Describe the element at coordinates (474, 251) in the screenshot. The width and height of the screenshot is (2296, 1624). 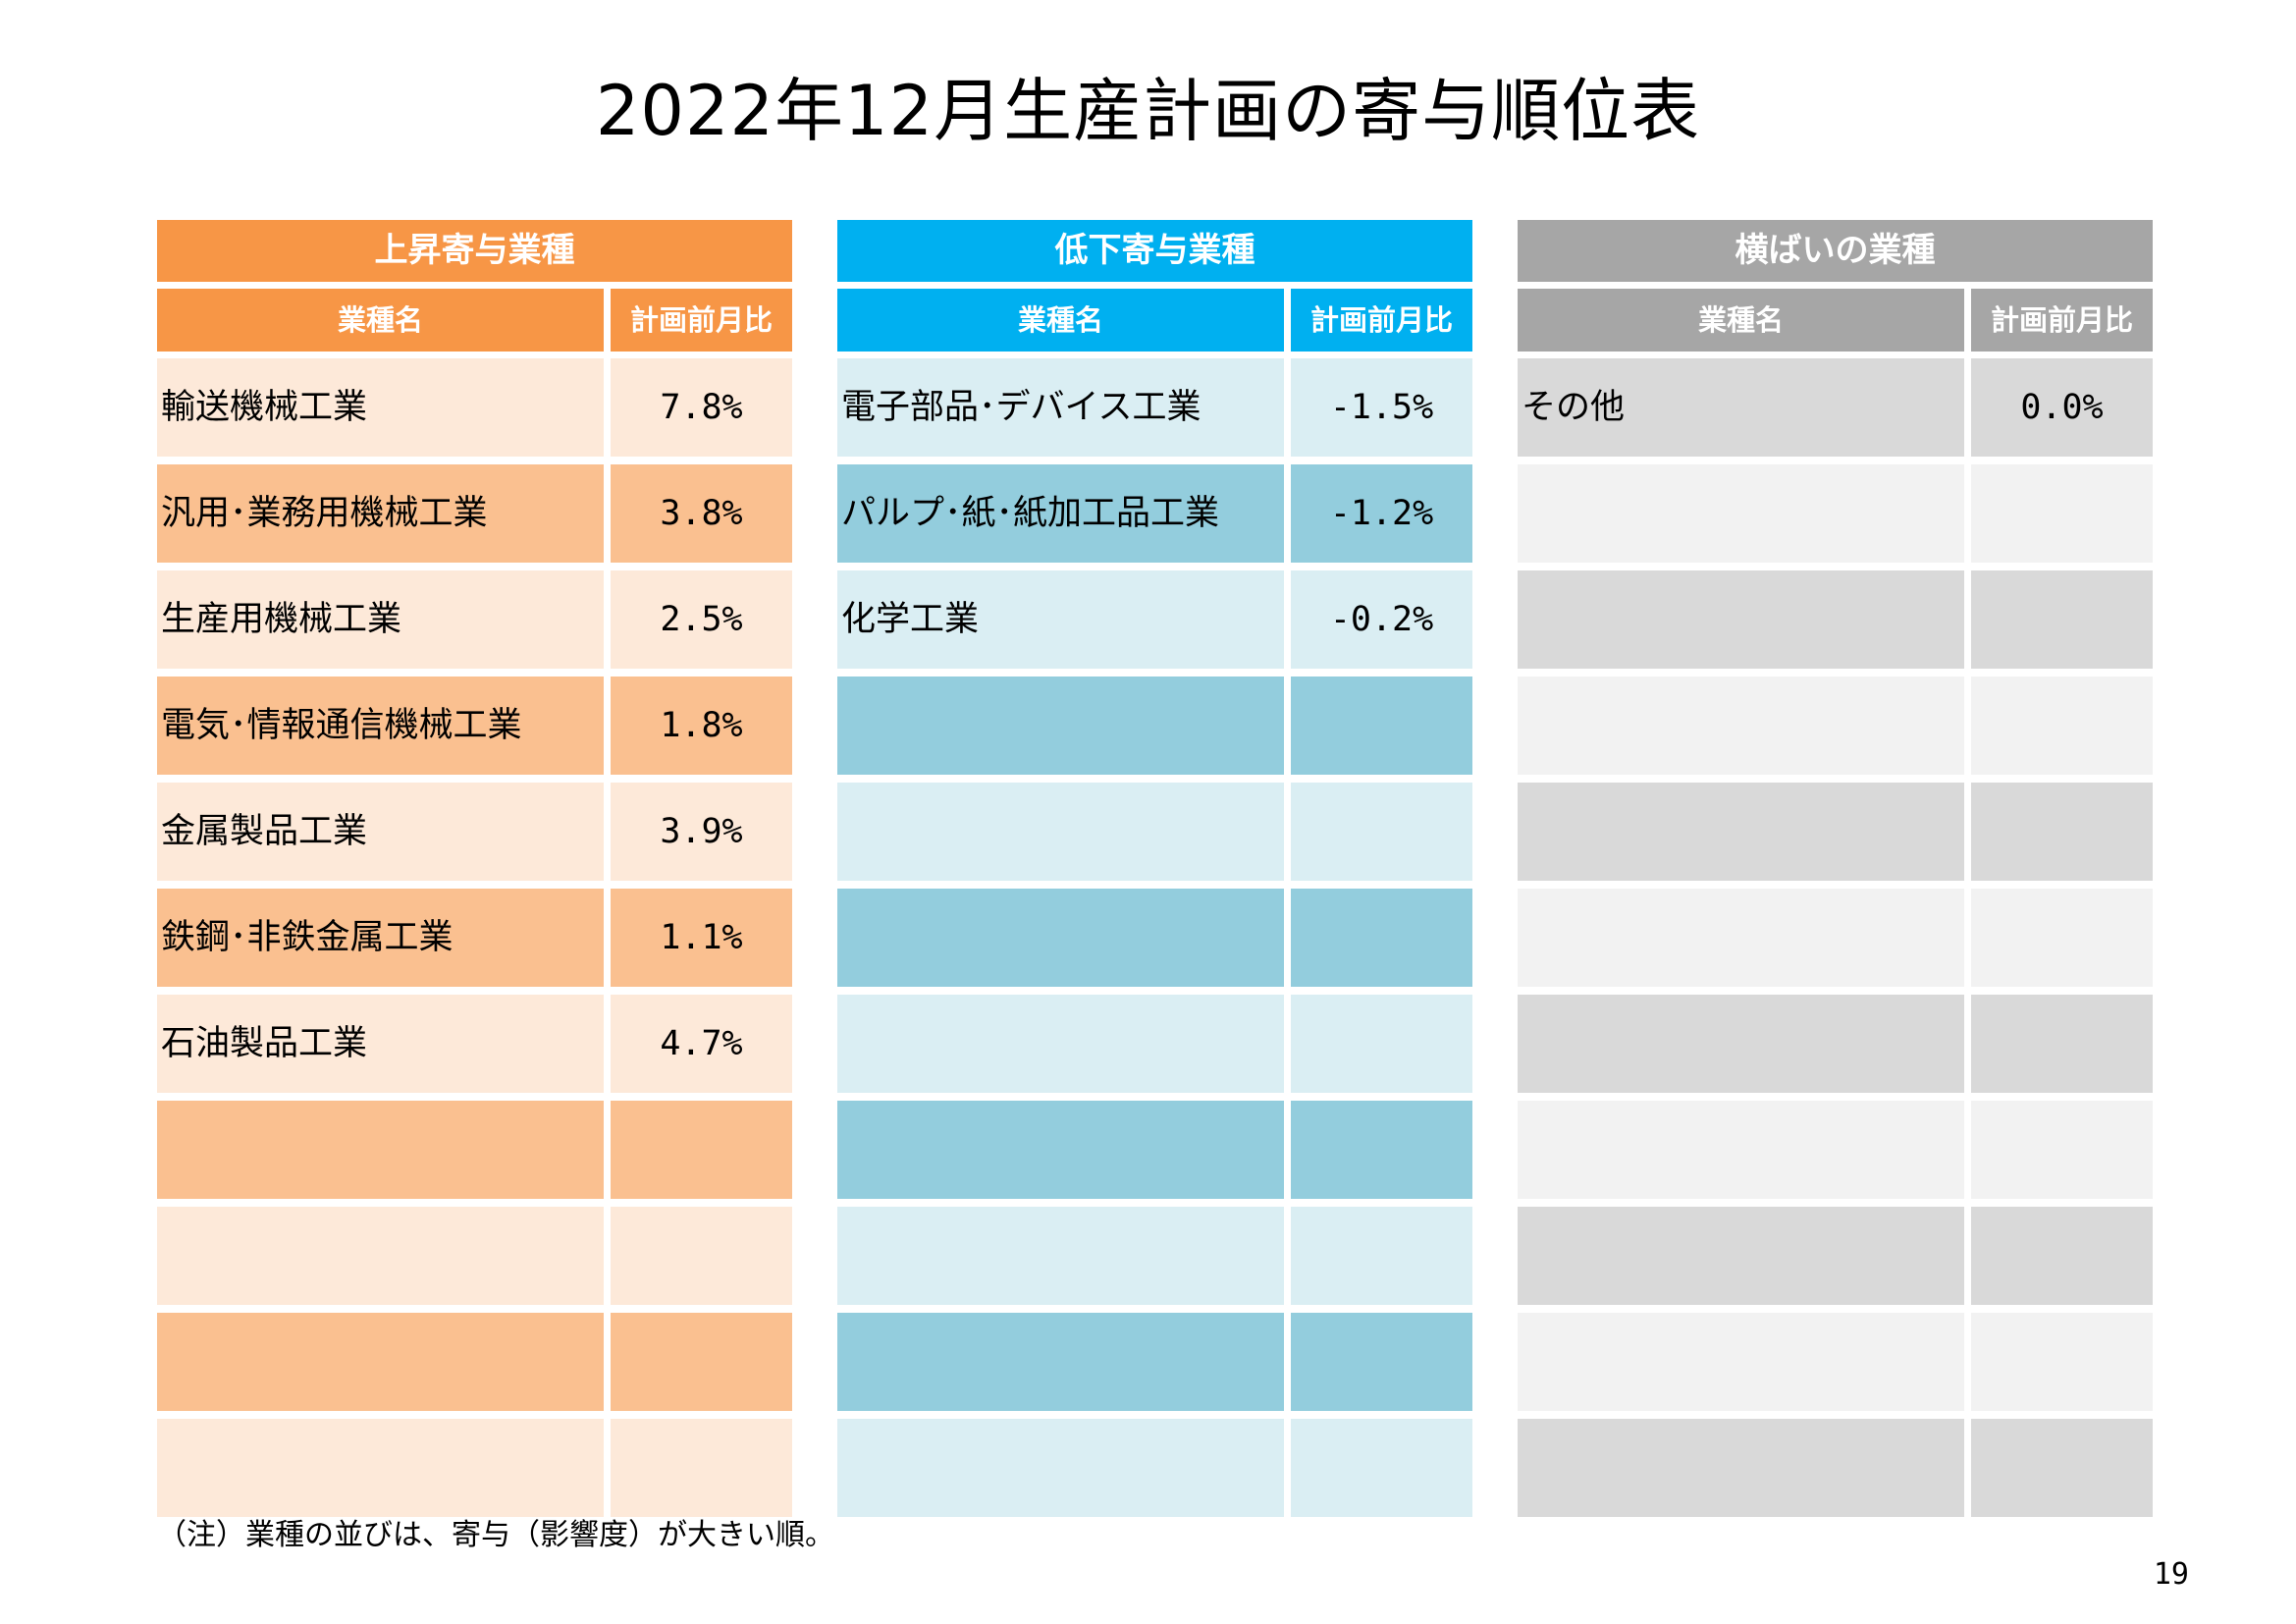
I see `rising-group-header: 上昇寄与業種` at that location.